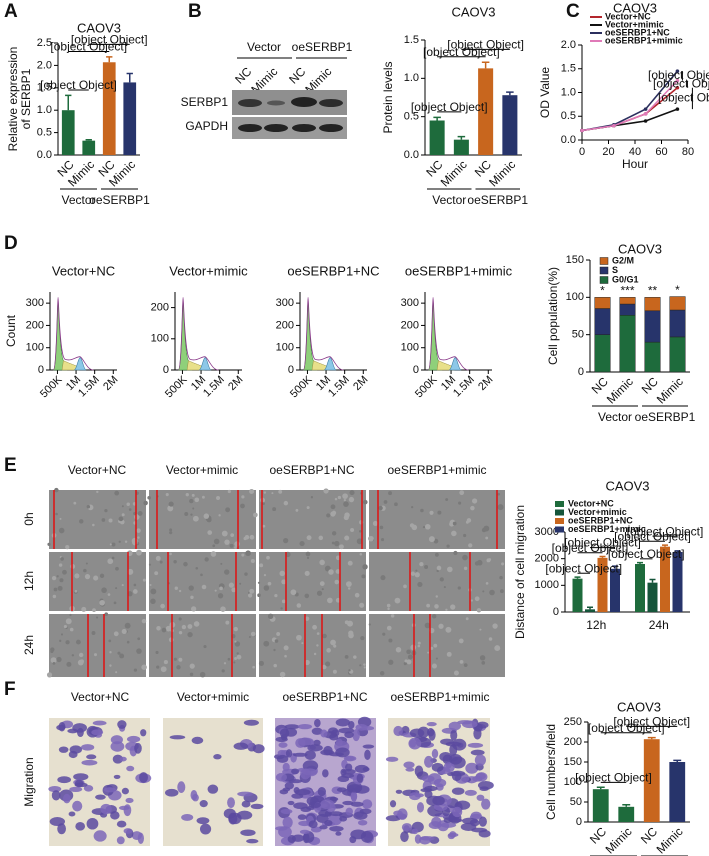  Describe the element at coordinates (553, 316) in the screenshot. I see `y-axis-label: Cell population(%)` at that location.